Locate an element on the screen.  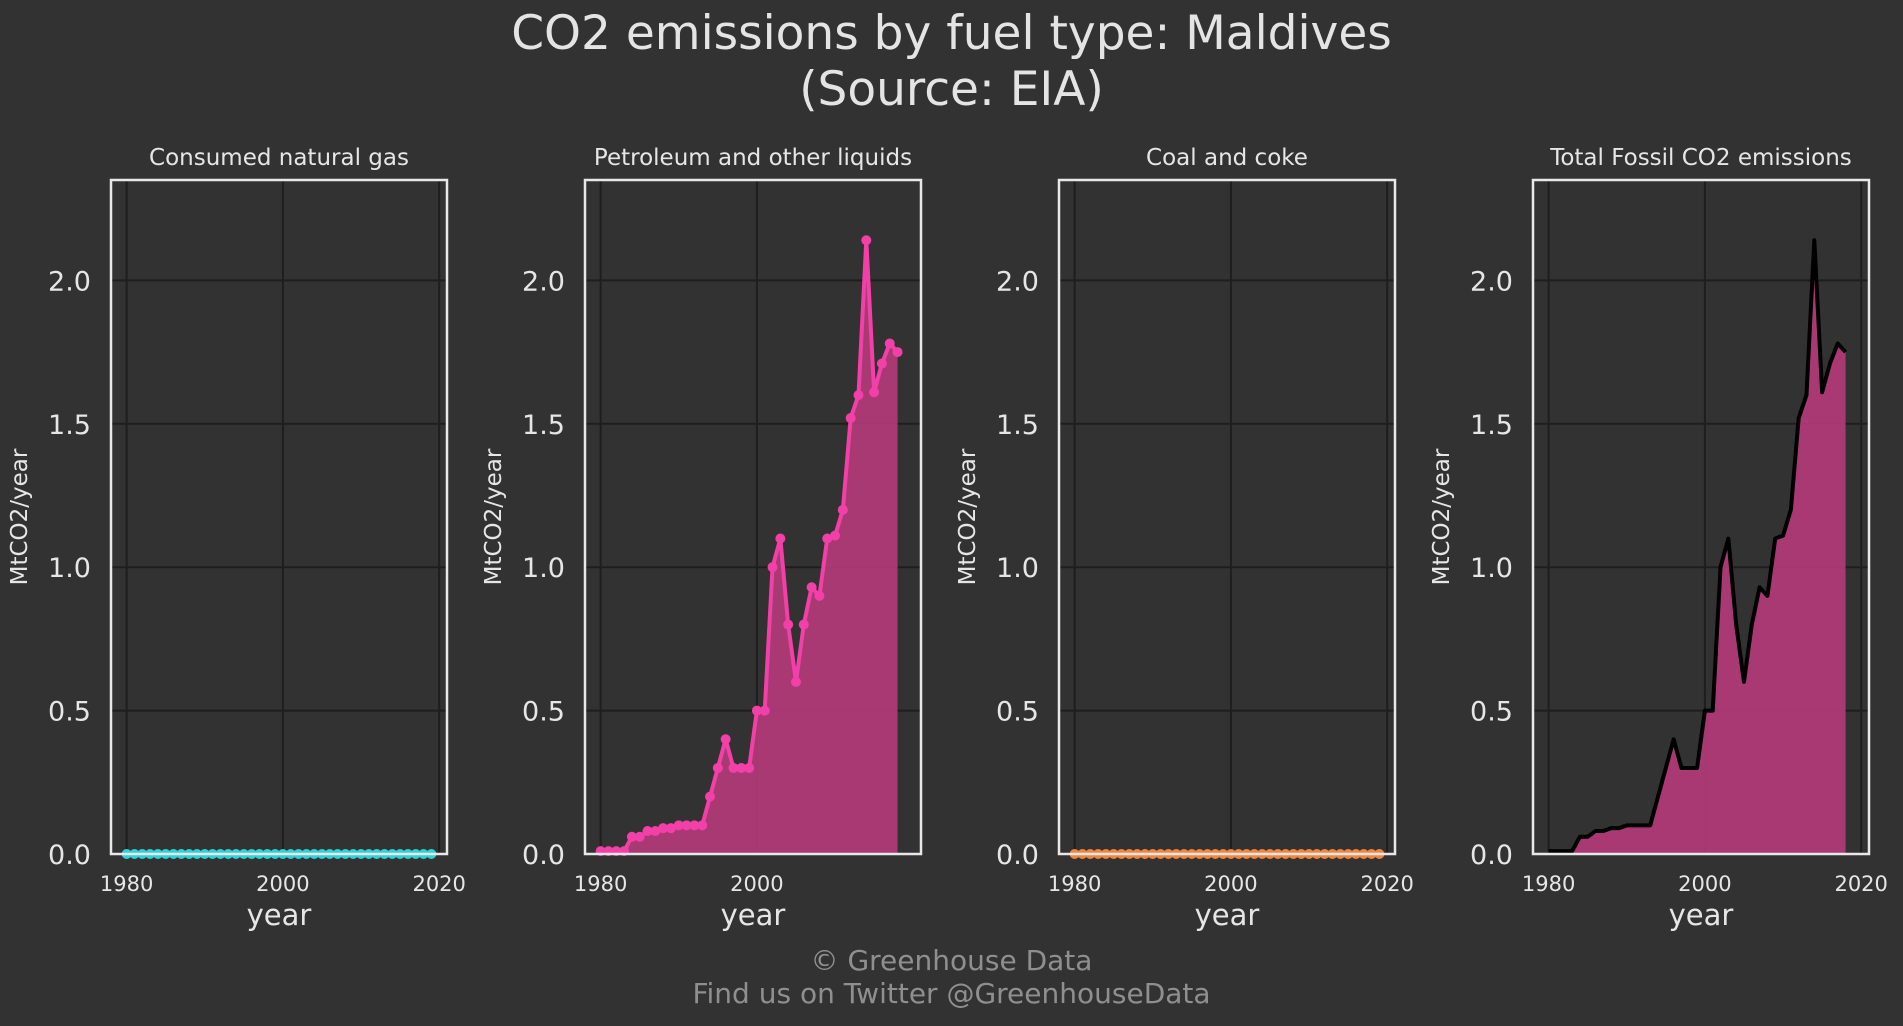
panel-title: Total Fossil CO2 emissions is located at coordinates (1700, 158).